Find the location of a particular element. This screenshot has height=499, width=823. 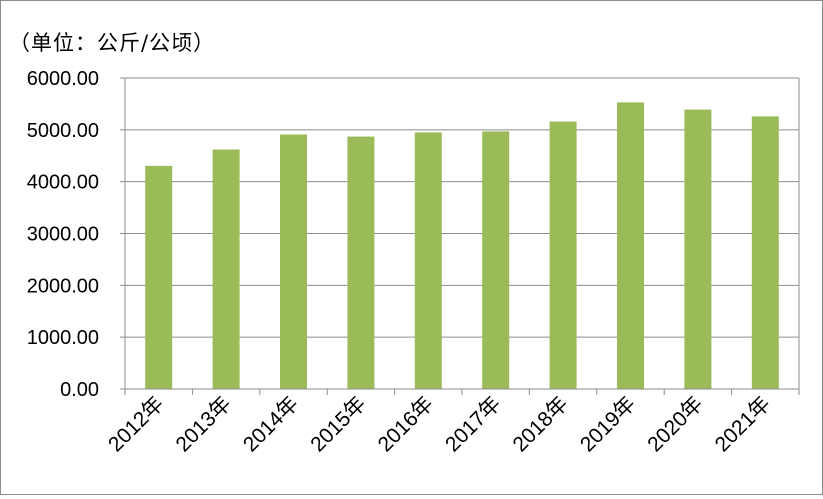

x-tick-label: 2014年 is located at coordinates (271, 424).